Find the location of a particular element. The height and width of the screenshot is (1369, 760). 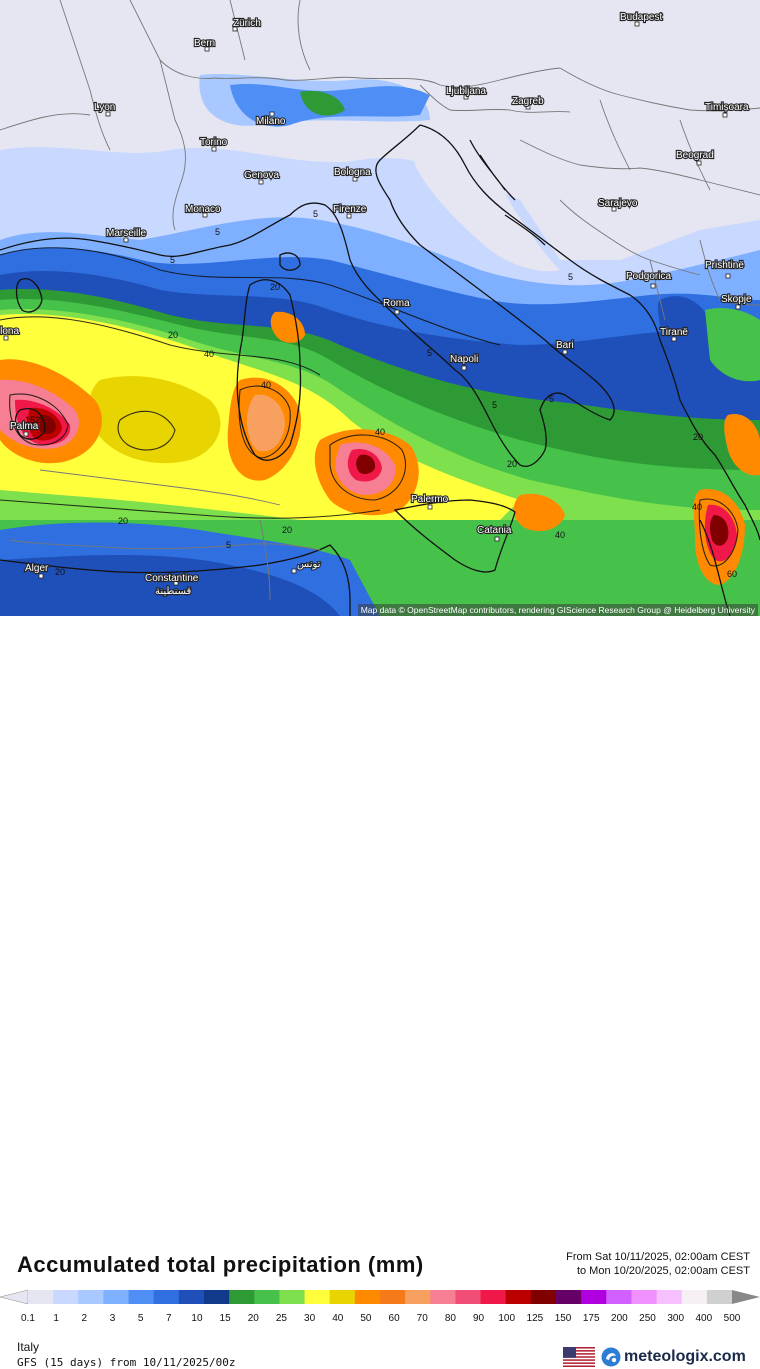

city-label: Monaco is located at coordinates (203, 209).